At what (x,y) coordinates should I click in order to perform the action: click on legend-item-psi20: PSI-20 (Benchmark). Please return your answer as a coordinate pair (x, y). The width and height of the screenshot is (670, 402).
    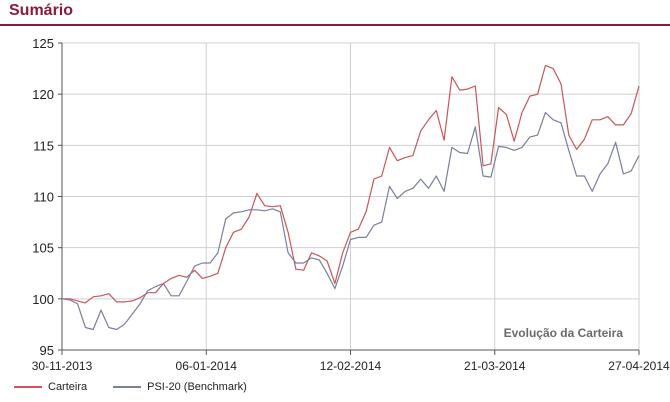
    Looking at the image, I should click on (180, 387).